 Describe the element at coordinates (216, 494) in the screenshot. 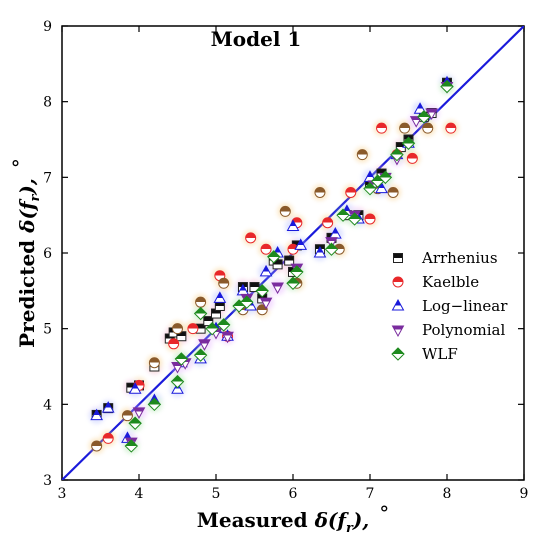

I see `x-tick-label: 5` at that location.